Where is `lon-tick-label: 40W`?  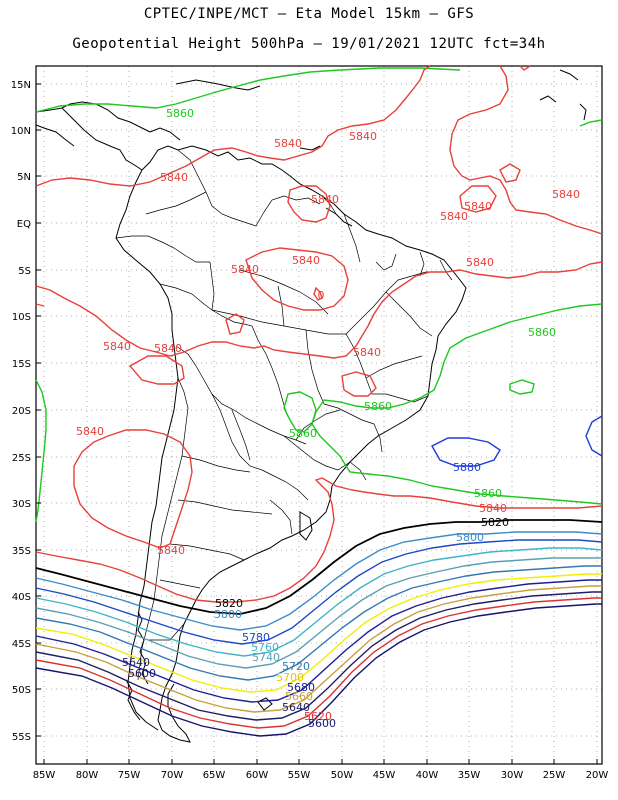
lon-tick-label: 40W is located at coordinates (427, 775).